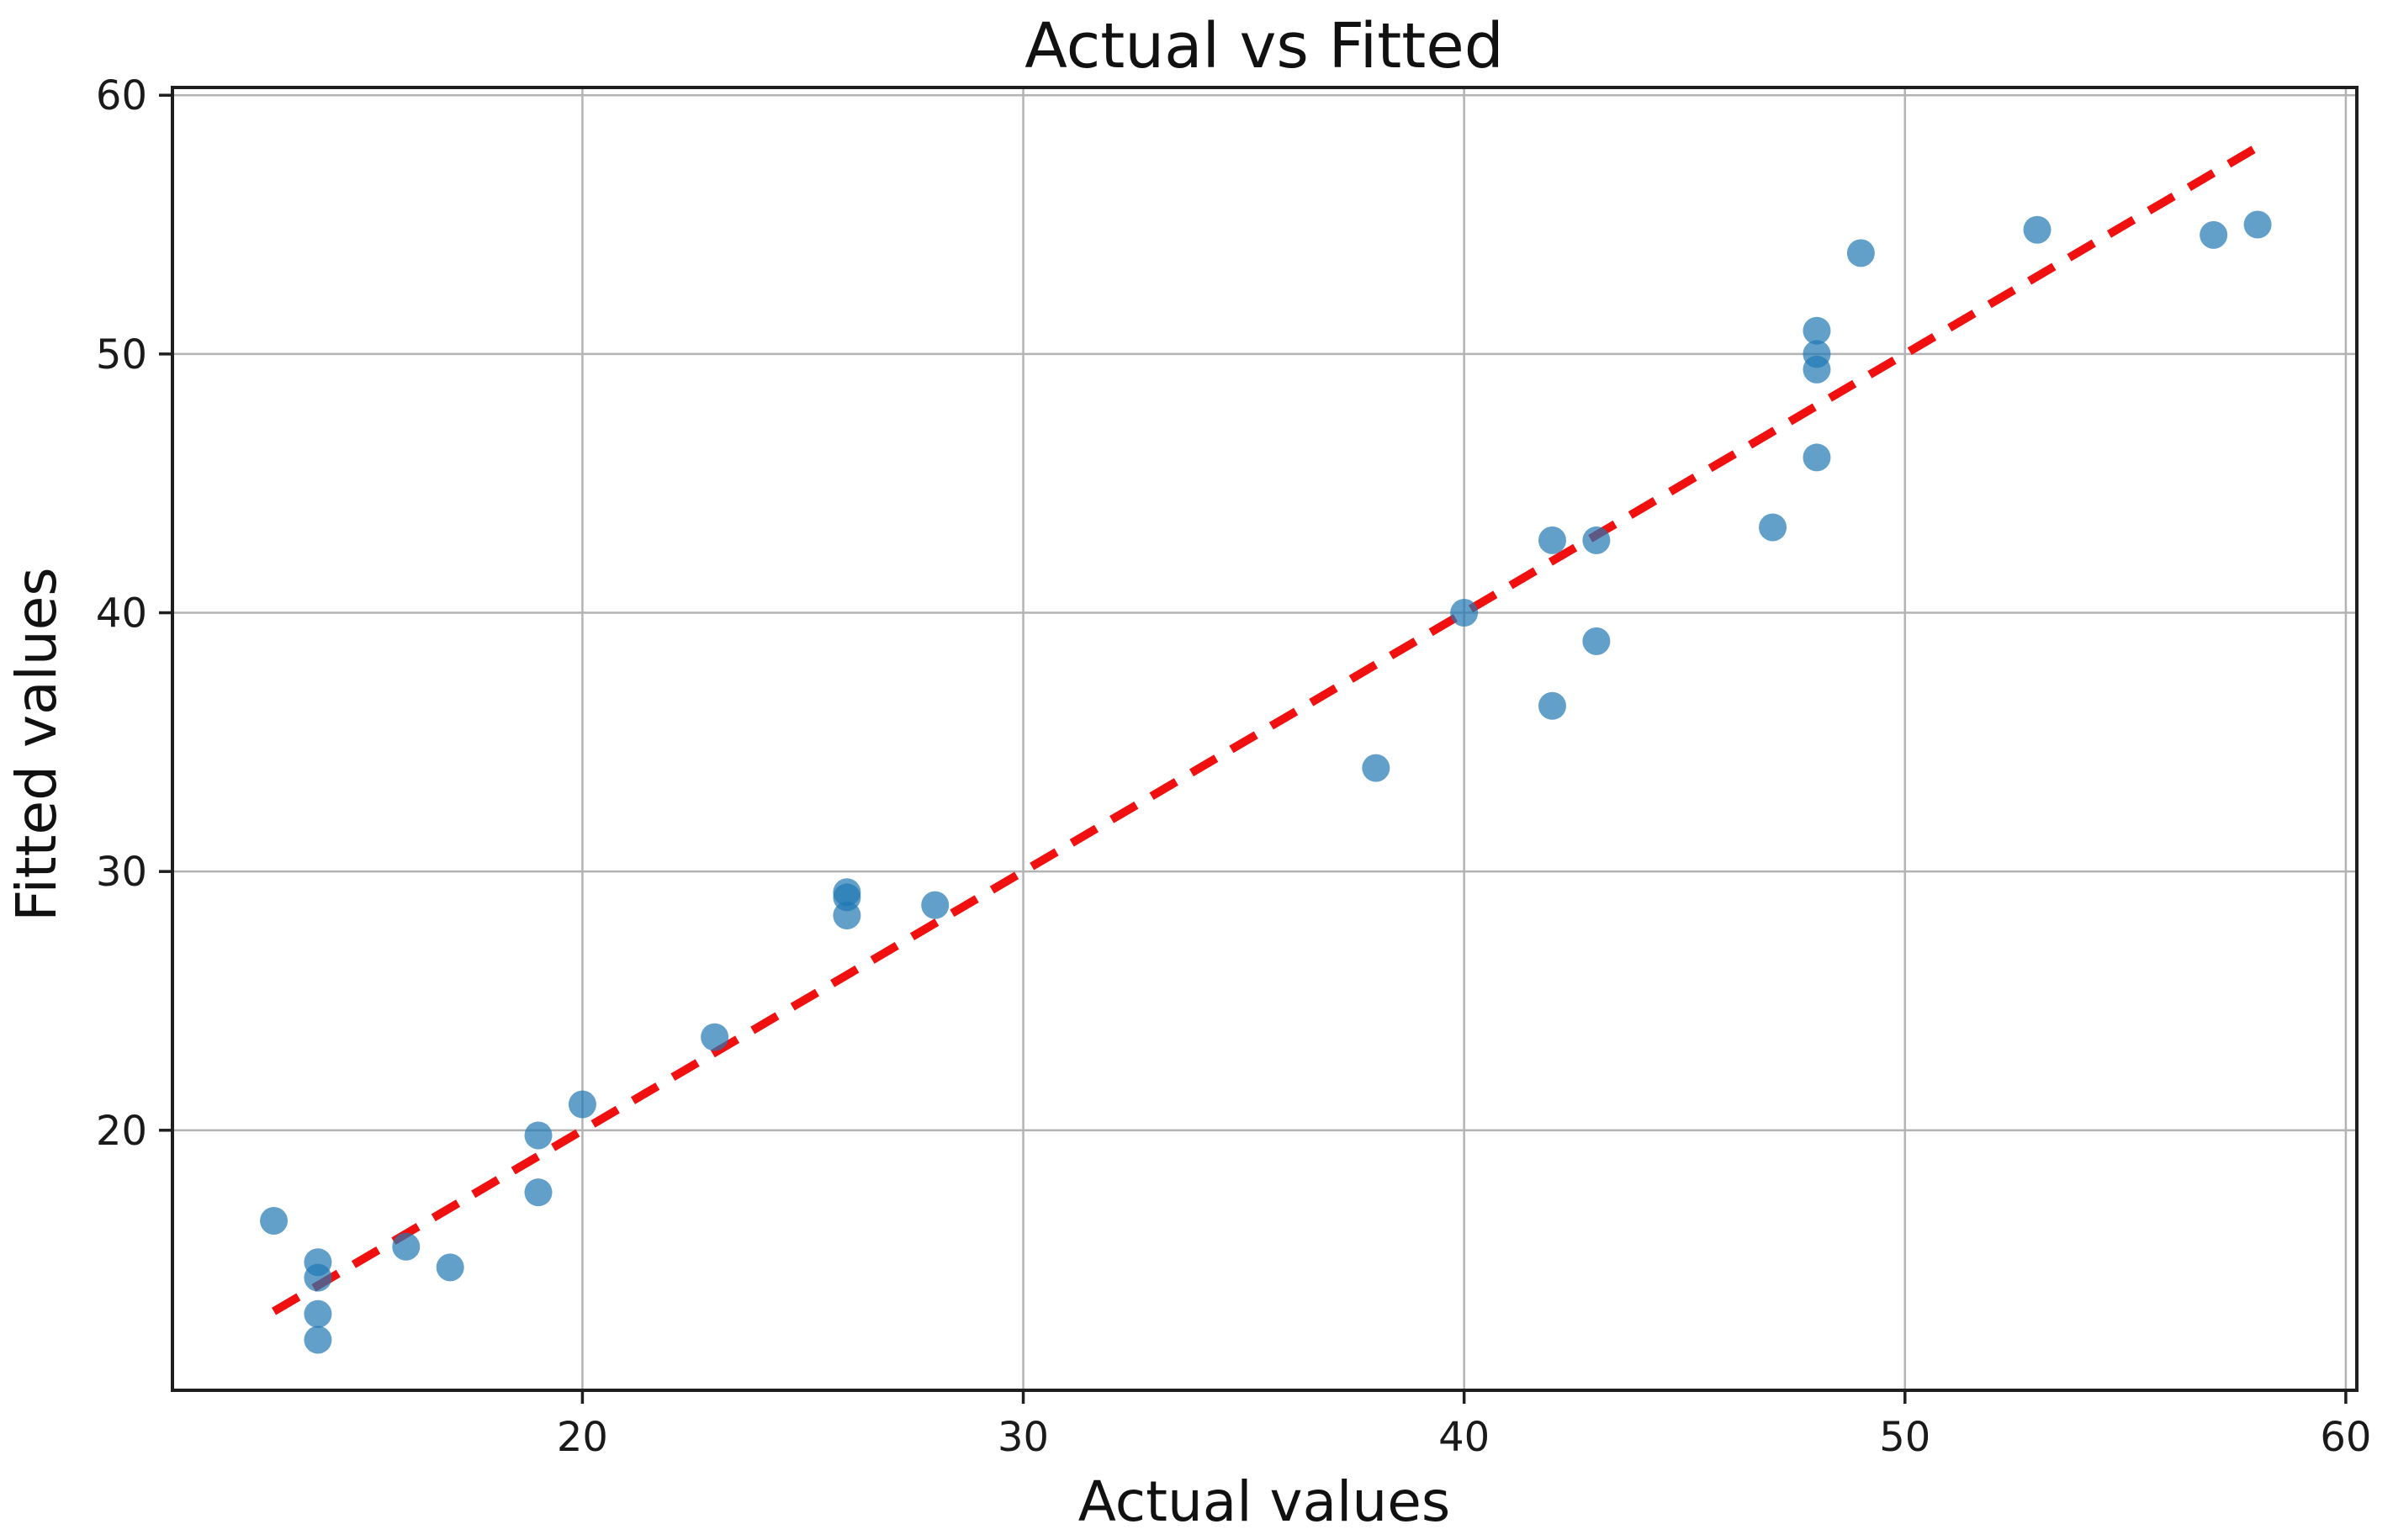 The image size is (2393, 1540). What do you see at coordinates (121, 355) in the screenshot?
I see `y-tick-label: 50` at bounding box center [121, 355].